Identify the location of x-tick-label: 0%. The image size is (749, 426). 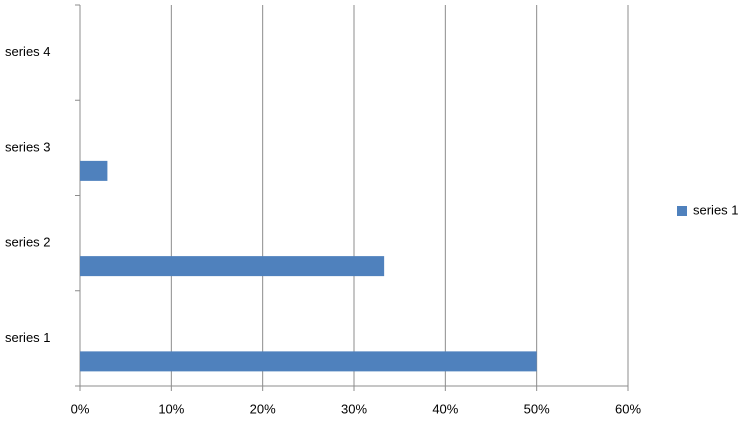
(80, 408).